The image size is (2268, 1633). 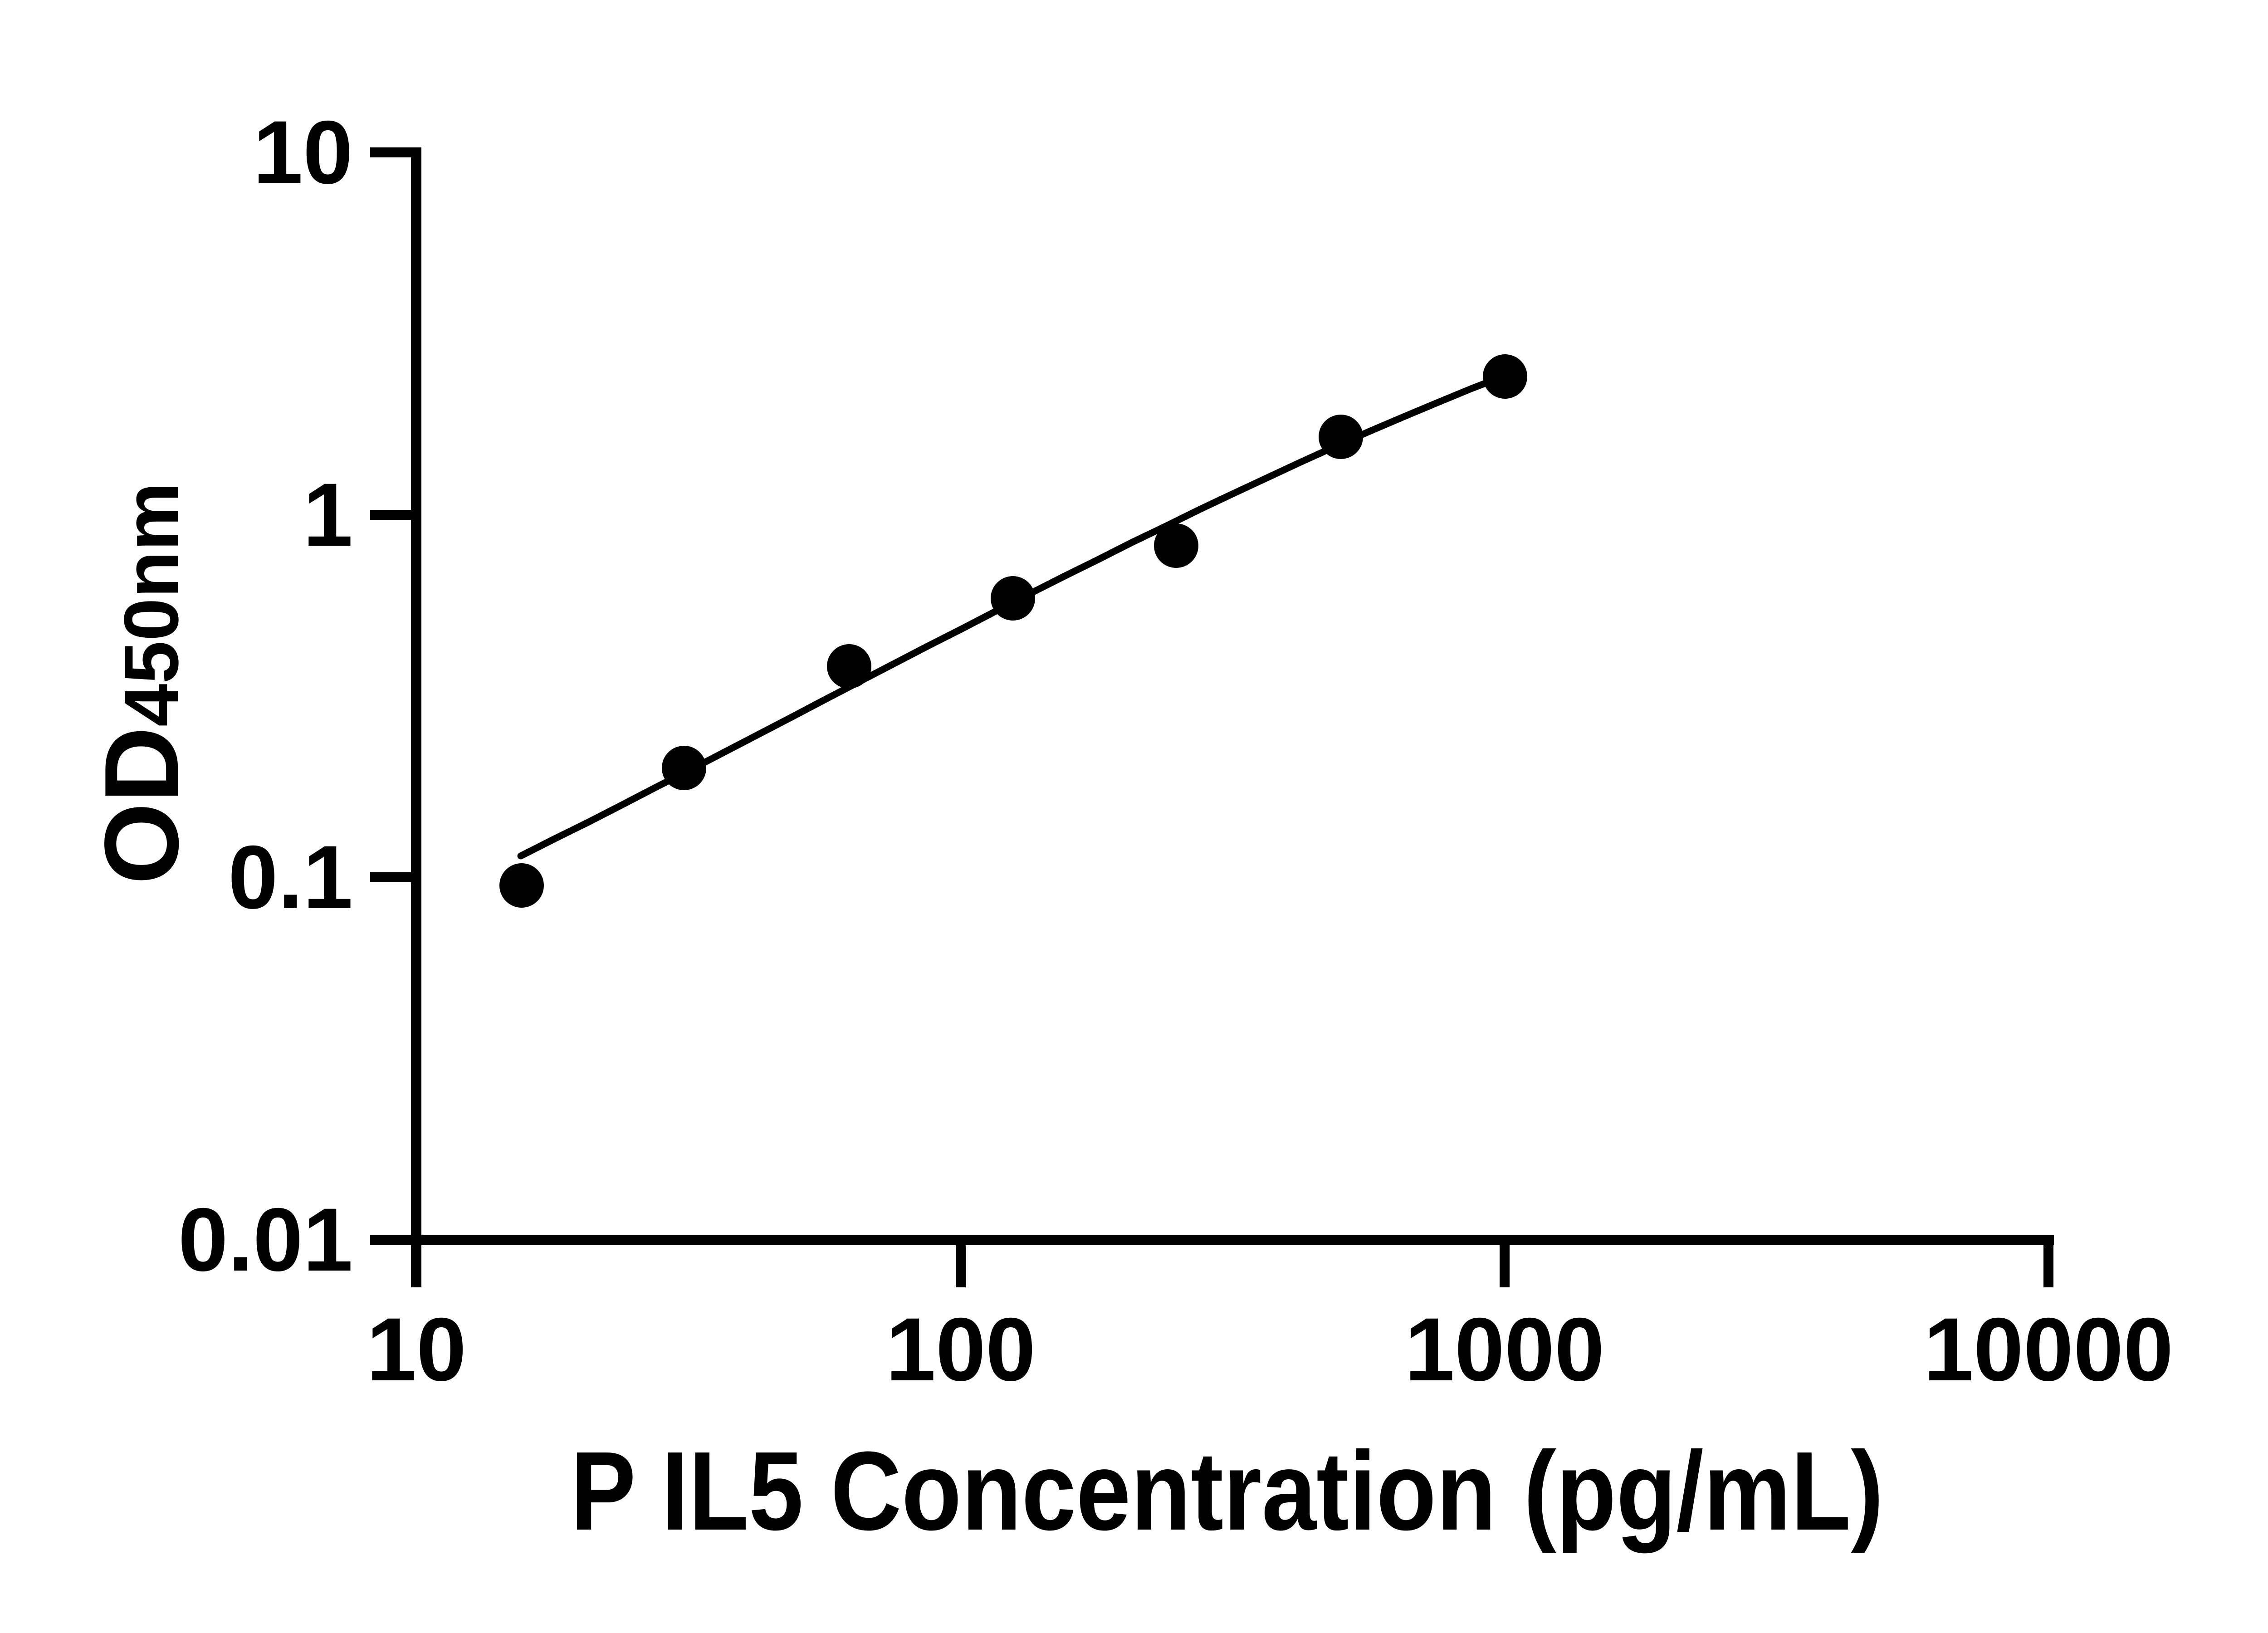 What do you see at coordinates (265, 1239) in the screenshot?
I see `svg-text: 0.01` at bounding box center [265, 1239].